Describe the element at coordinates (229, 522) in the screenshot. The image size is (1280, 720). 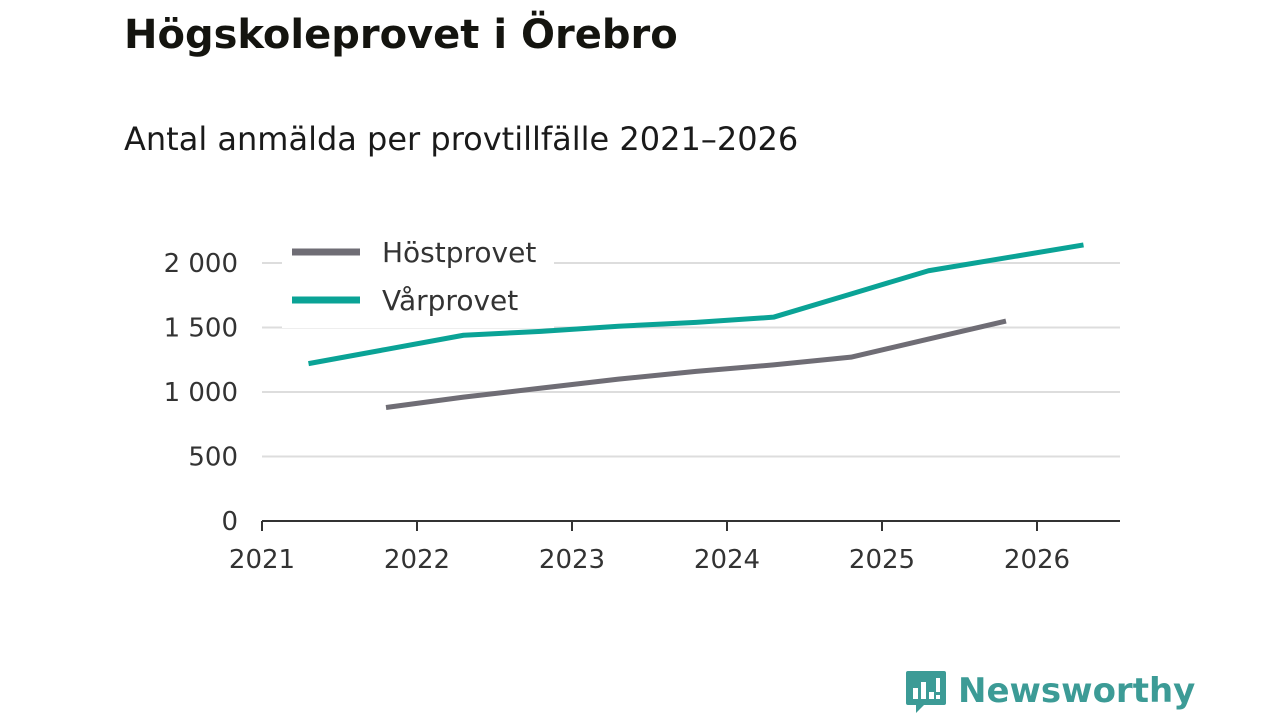
I see `y-tick-label: 0` at that location.